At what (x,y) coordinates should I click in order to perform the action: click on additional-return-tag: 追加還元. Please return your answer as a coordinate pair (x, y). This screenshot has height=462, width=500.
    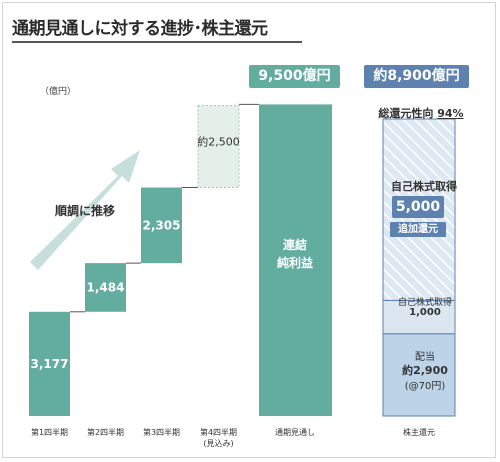
    Looking at the image, I should click on (418, 229).